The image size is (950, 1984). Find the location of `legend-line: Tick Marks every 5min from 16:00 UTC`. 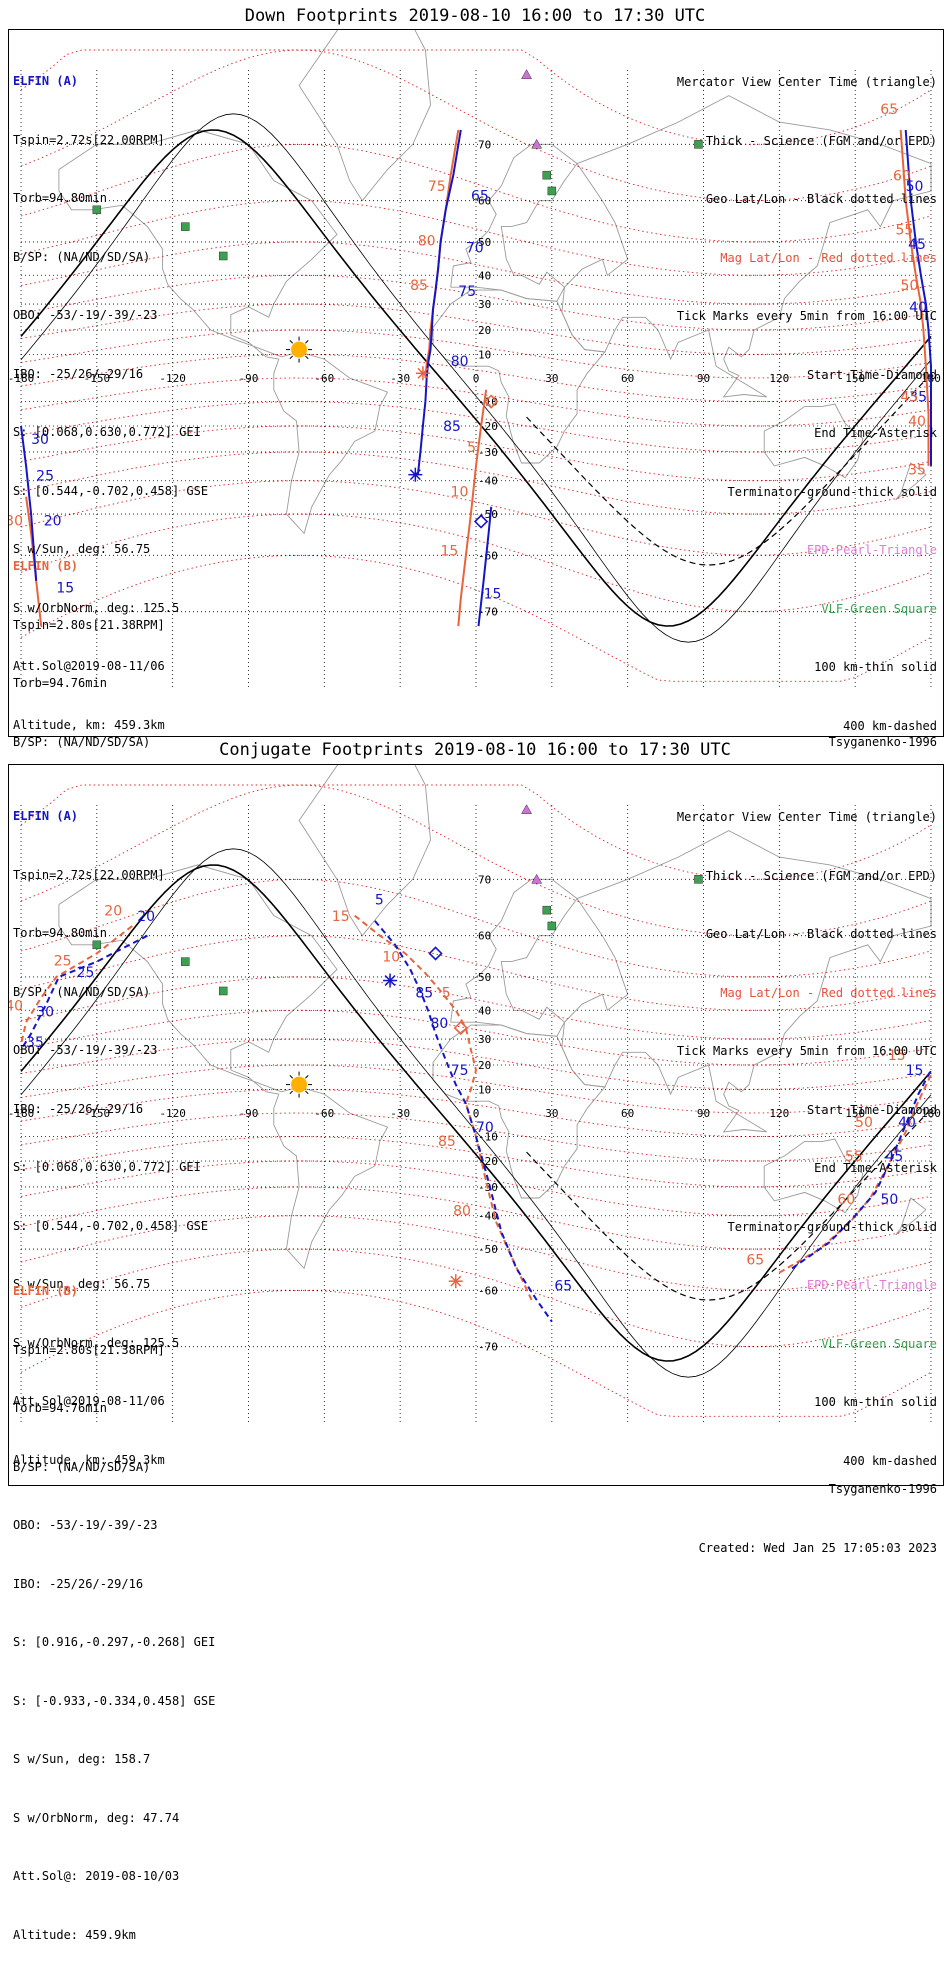

legend-line: Tick Marks every 5min from 16:00 UTC is located at coordinates (806, 1051).